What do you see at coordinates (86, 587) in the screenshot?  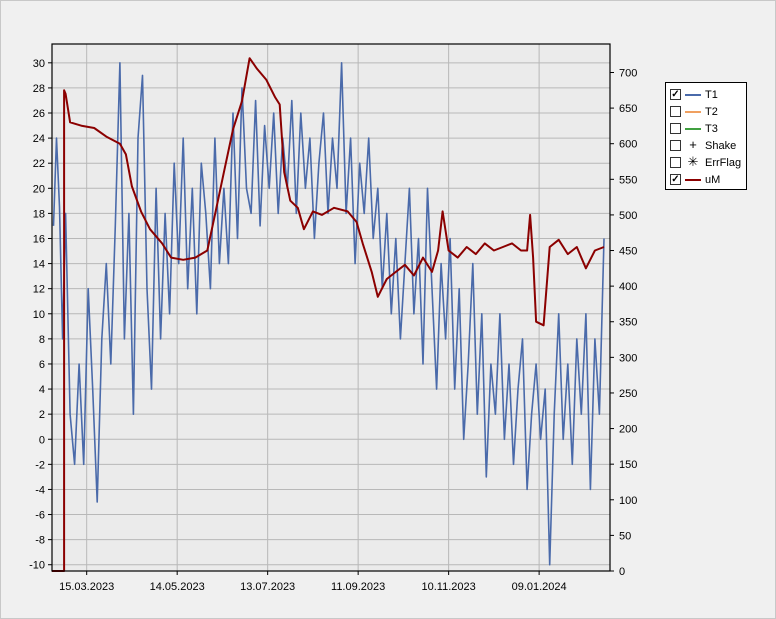 I see `x-tick-label: 15.03.2023` at bounding box center [86, 587].